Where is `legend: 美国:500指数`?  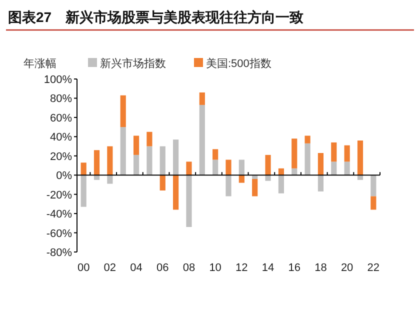
legend: 美国:500指数 is located at coordinates (233, 64).